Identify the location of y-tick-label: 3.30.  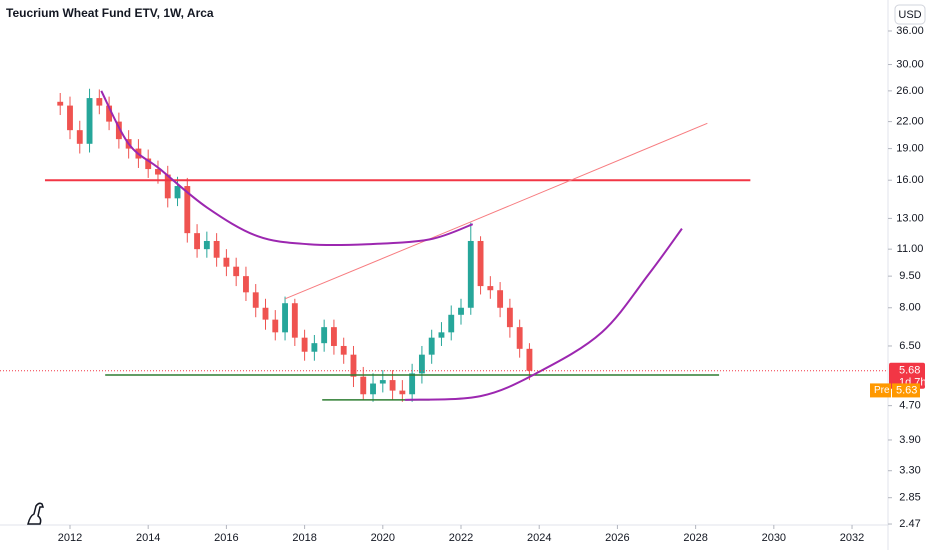
(909, 471).